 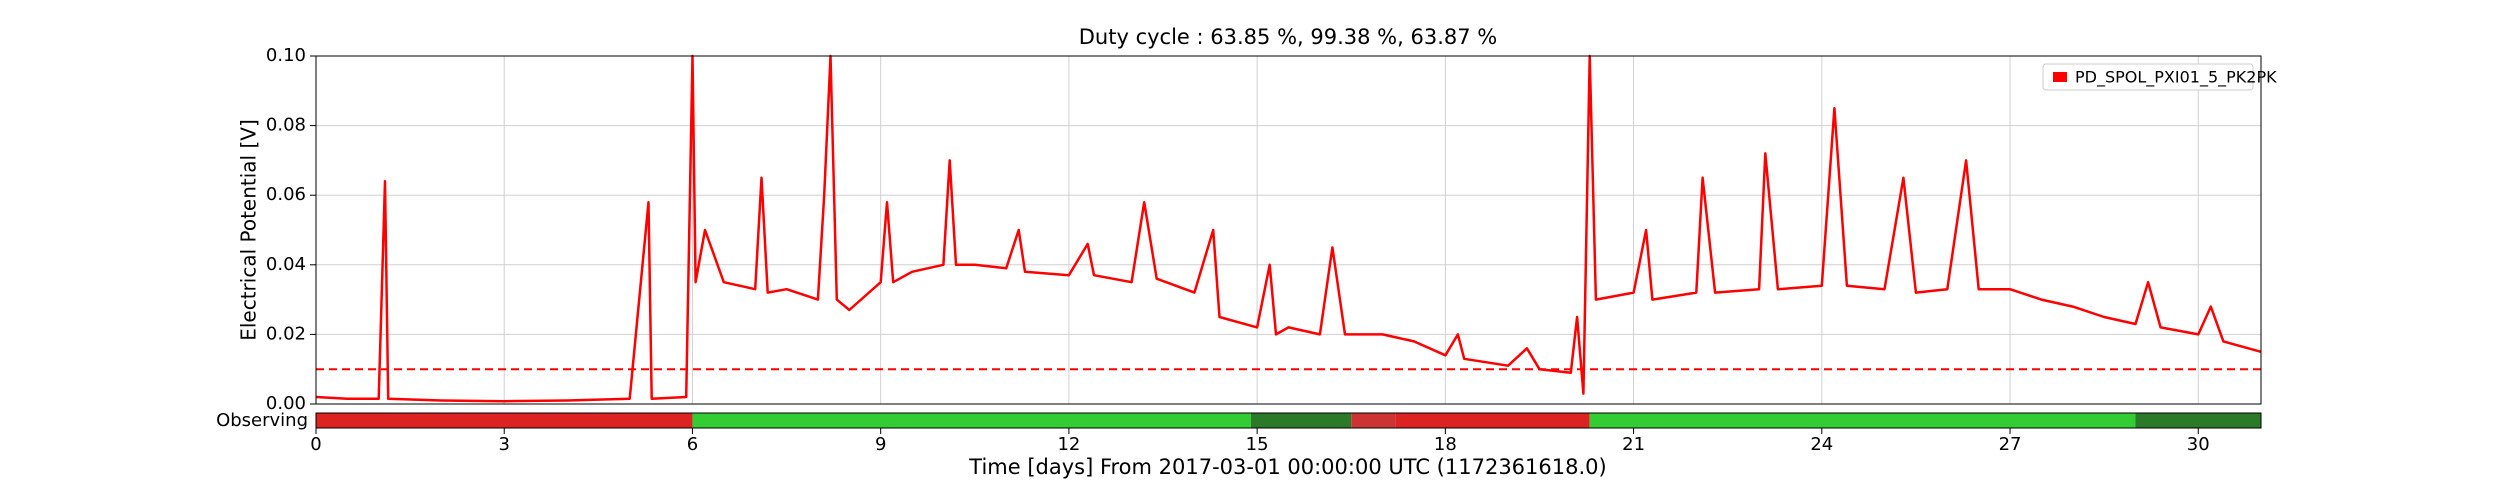 I want to click on y-tick-label: 0.02, so click(x=286, y=333).